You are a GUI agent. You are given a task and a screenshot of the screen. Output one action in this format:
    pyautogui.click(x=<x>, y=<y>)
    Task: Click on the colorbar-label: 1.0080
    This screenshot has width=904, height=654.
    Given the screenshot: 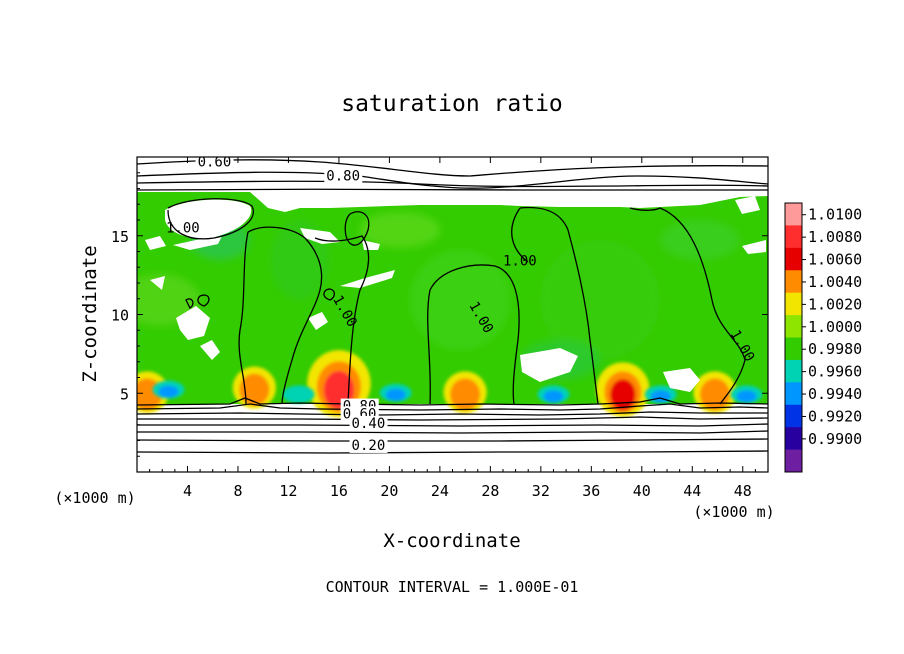 What is the action you would take?
    pyautogui.click(x=835, y=237)
    